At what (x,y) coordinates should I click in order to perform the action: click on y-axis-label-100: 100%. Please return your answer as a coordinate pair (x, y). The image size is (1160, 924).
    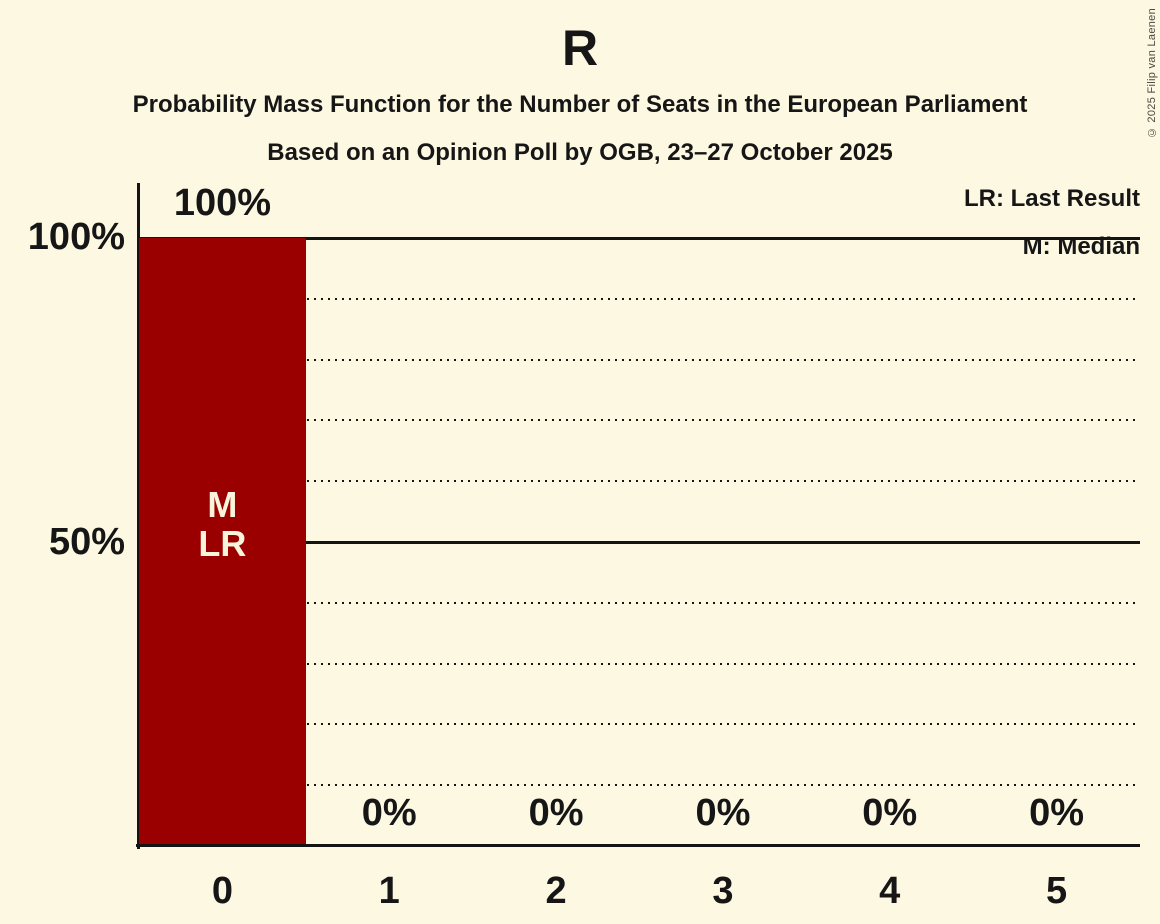
    Looking at the image, I should click on (76, 237).